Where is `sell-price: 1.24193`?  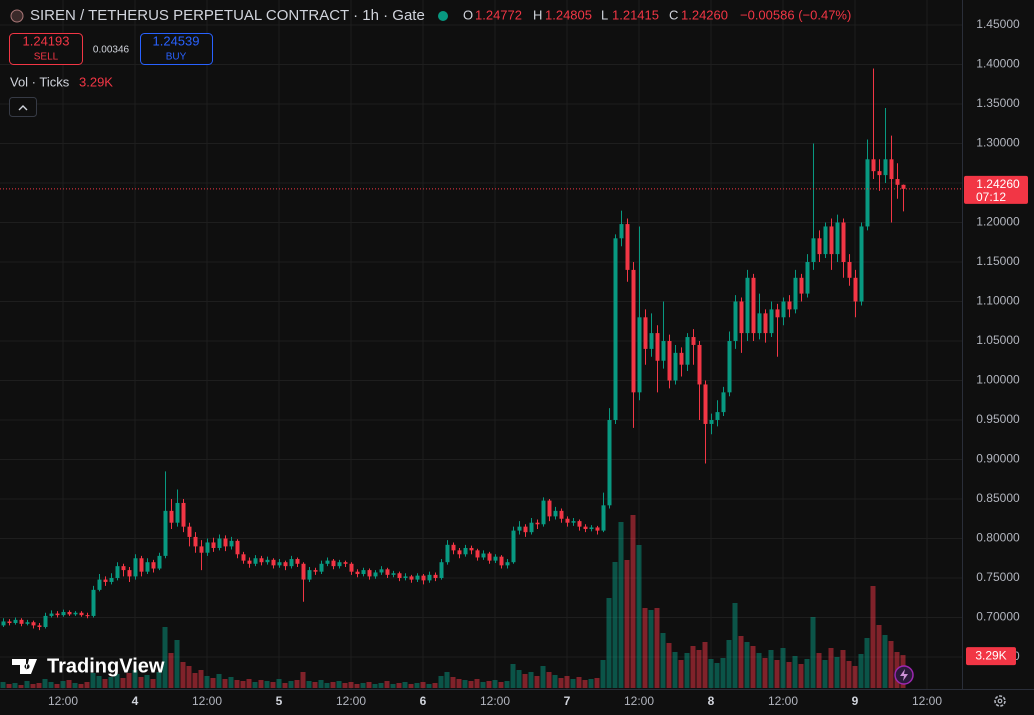
sell-price: 1.24193 is located at coordinates (46, 40).